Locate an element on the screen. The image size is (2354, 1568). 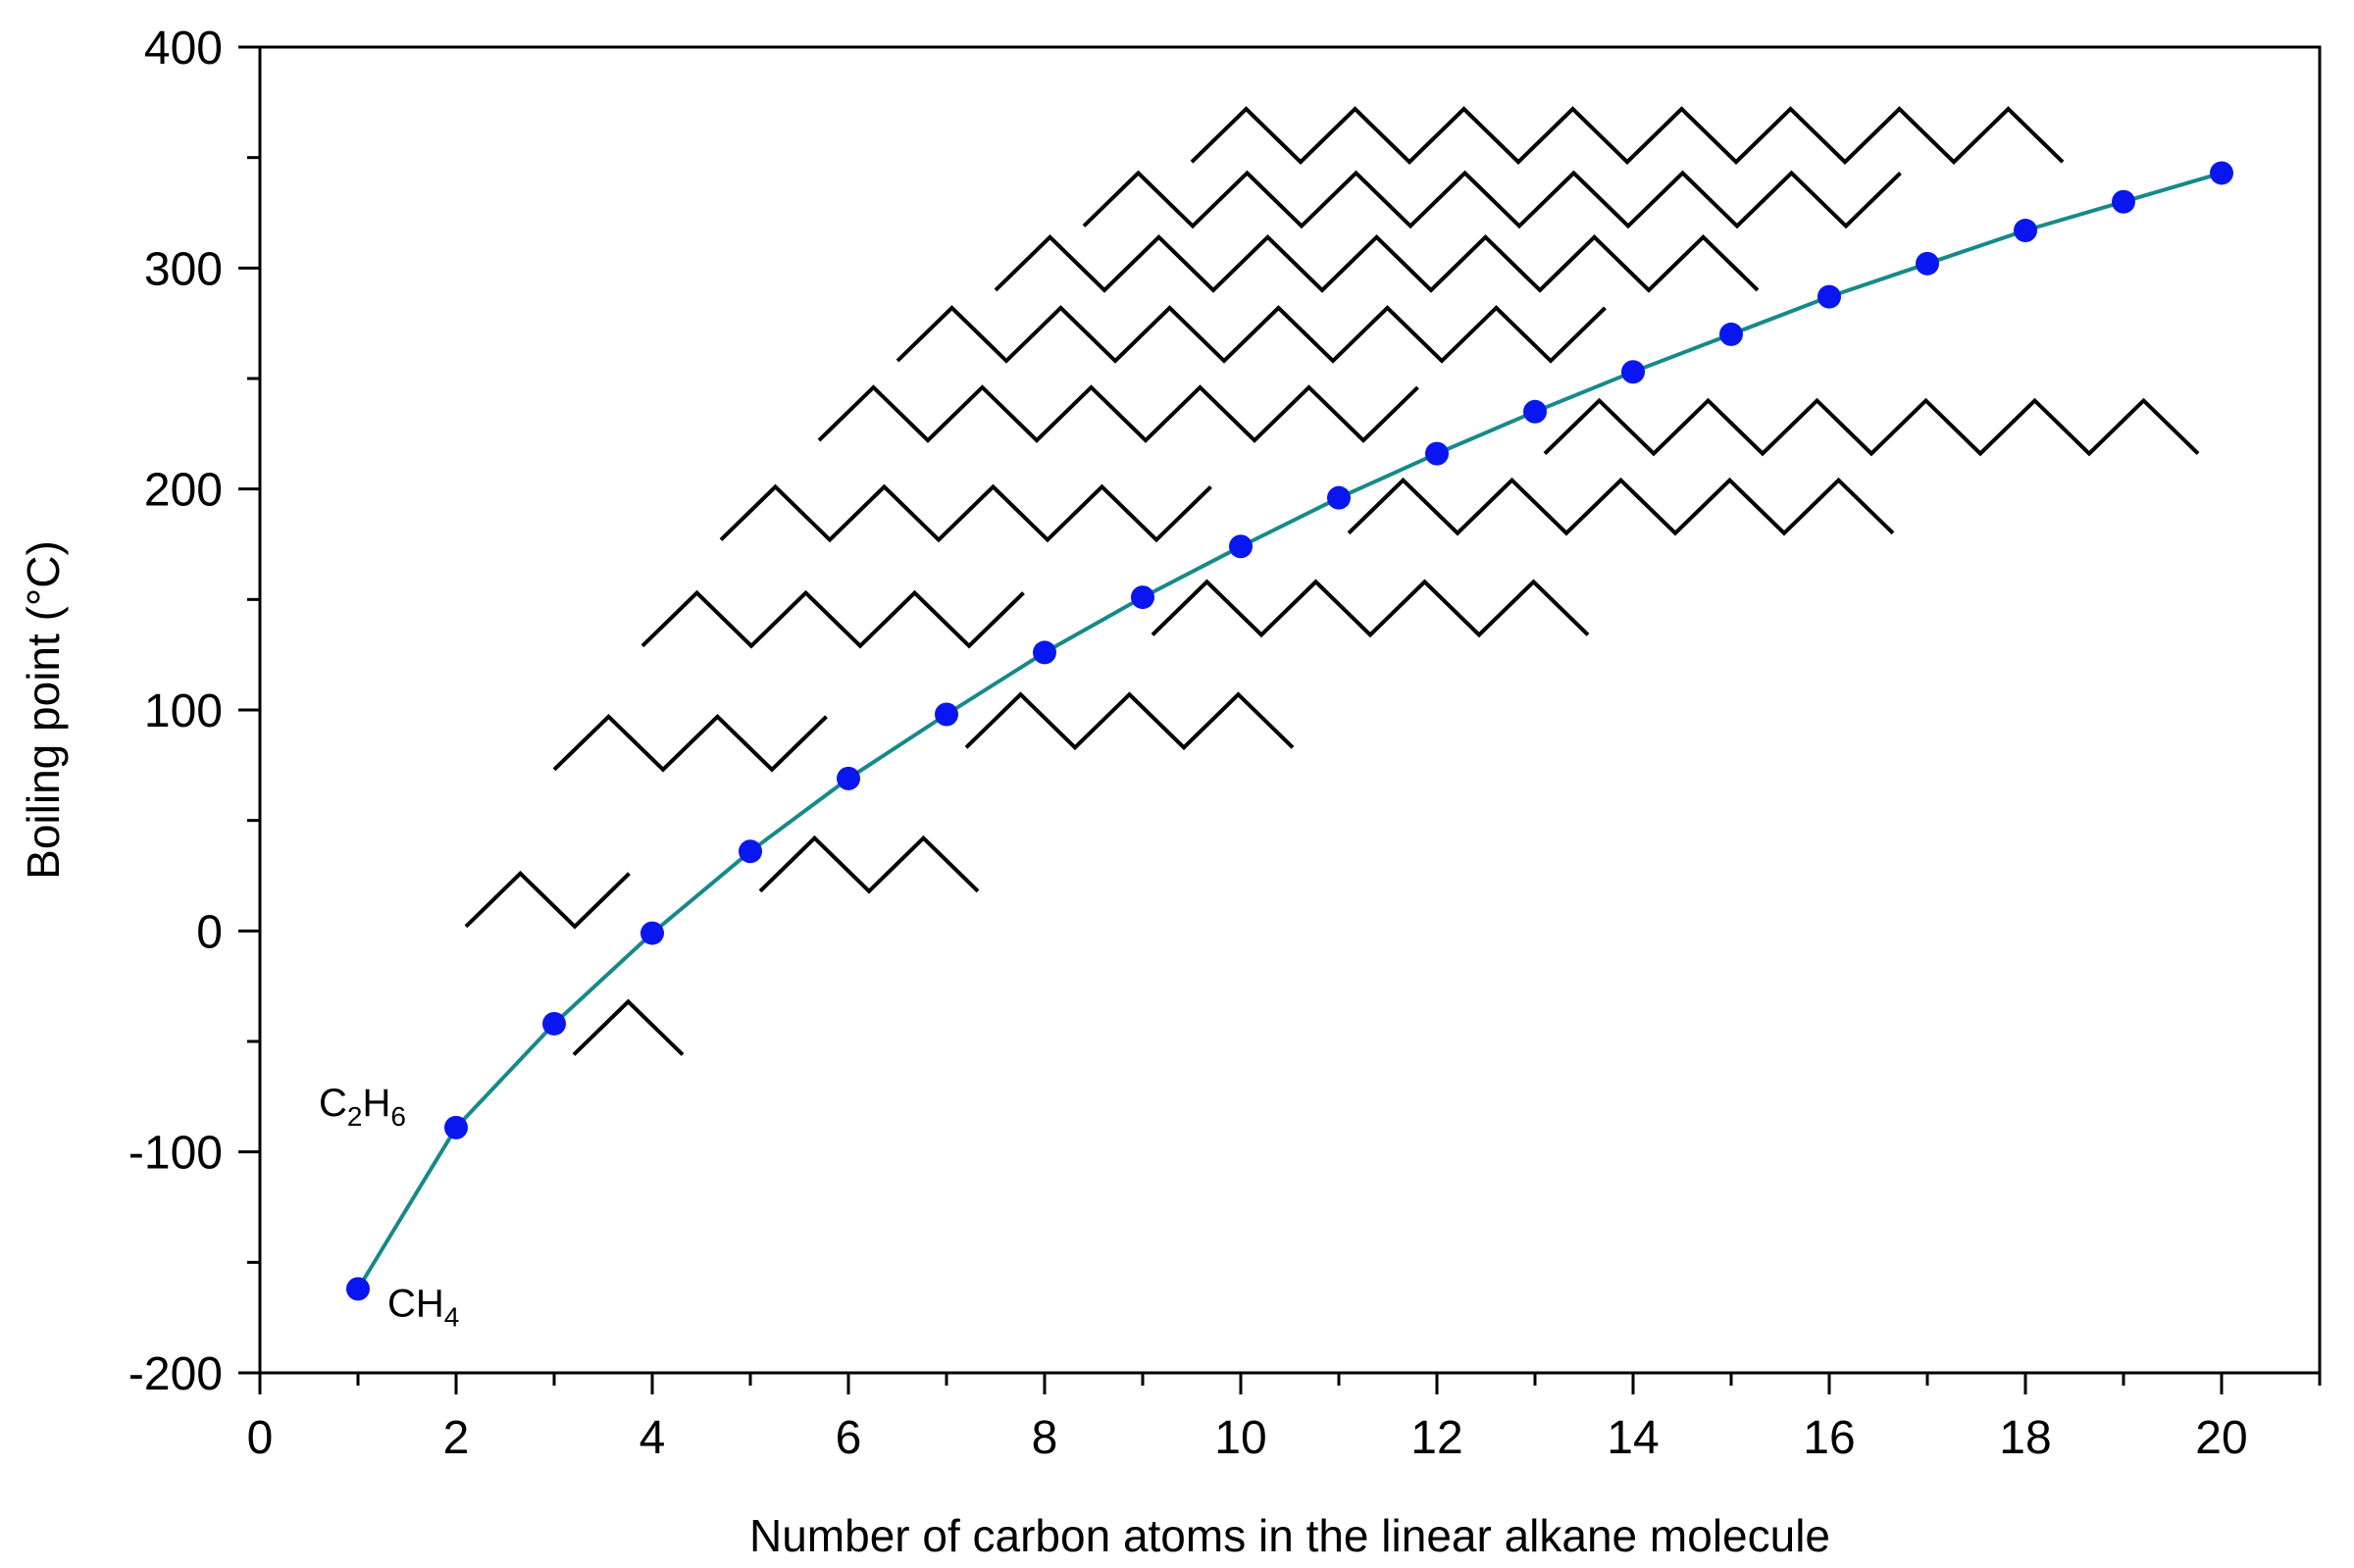
molecule-c11 is located at coordinates (1621, 506).